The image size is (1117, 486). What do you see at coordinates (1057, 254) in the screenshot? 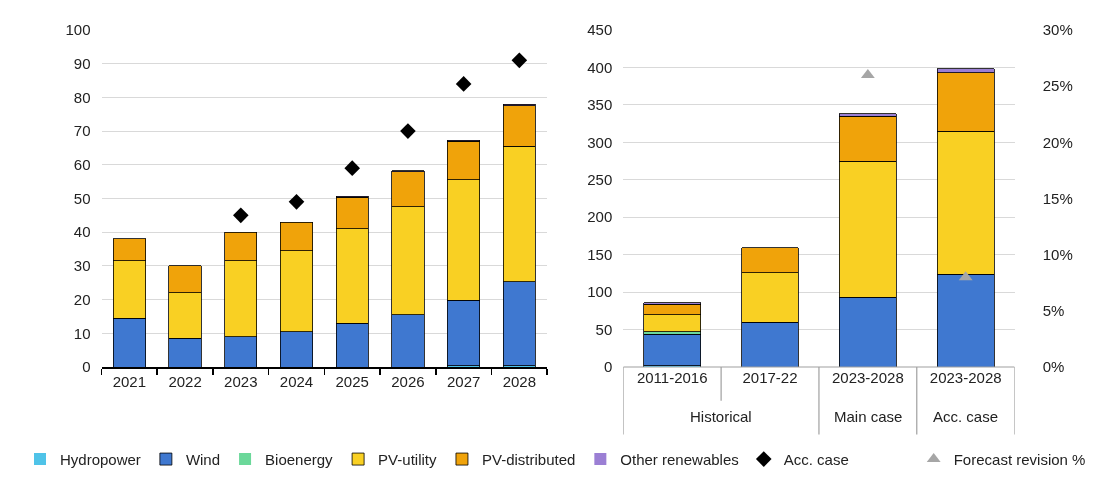
I see `y2-tick-label: 10%` at bounding box center [1057, 254].